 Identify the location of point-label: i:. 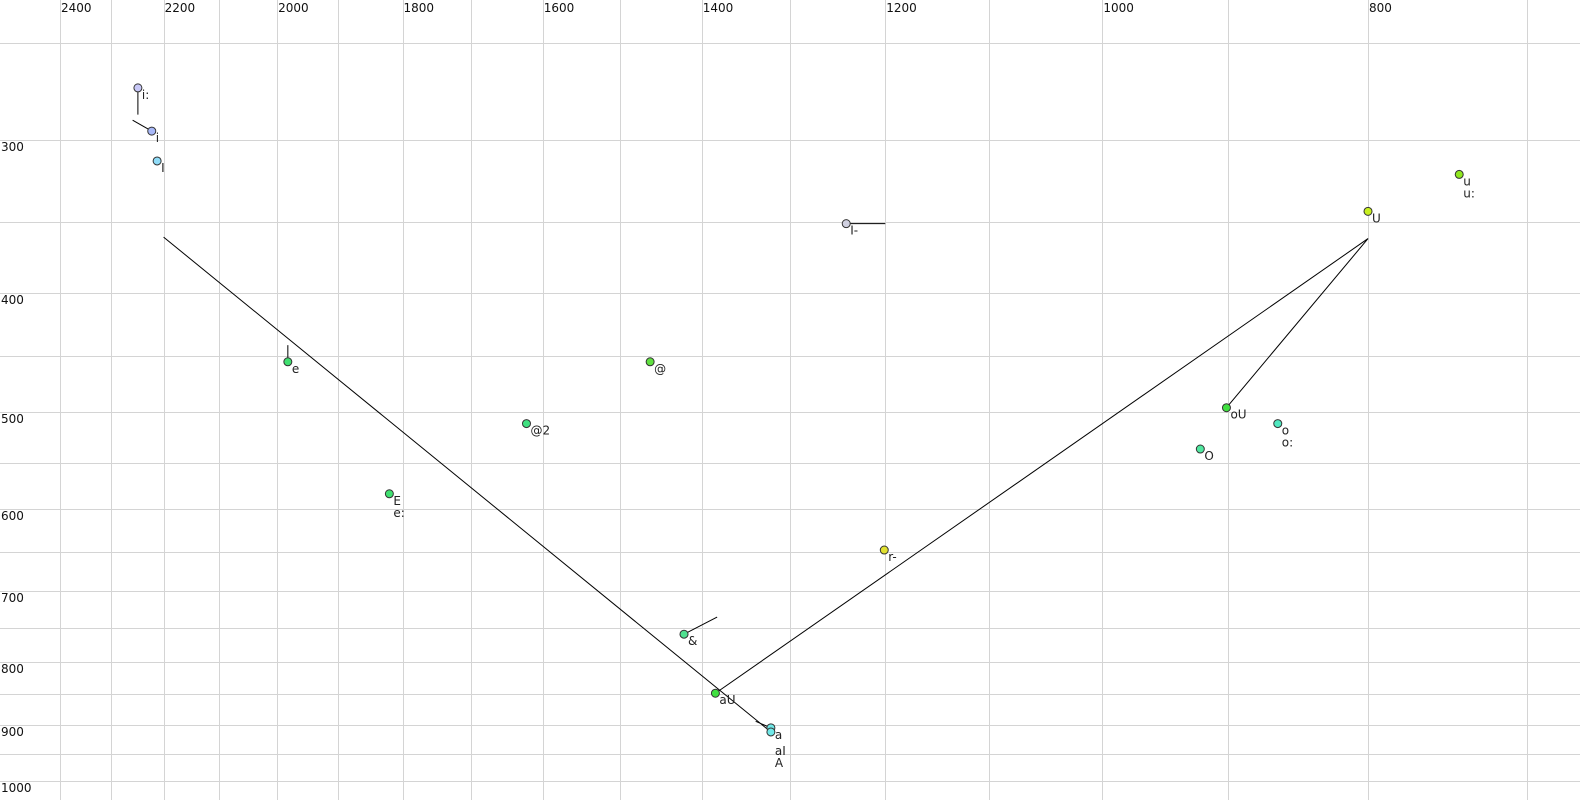
(145, 95).